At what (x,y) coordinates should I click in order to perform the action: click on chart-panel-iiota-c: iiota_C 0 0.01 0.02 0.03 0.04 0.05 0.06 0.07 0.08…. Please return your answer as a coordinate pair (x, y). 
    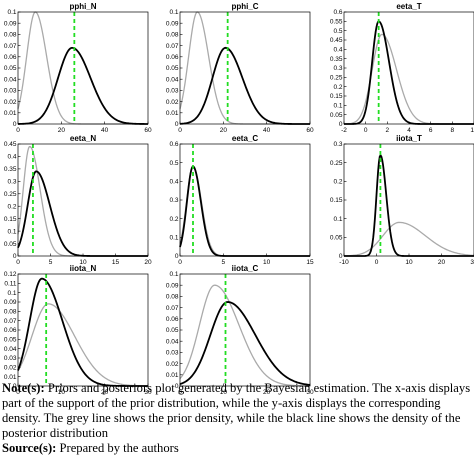
    Looking at the image, I should click on (242, 332).